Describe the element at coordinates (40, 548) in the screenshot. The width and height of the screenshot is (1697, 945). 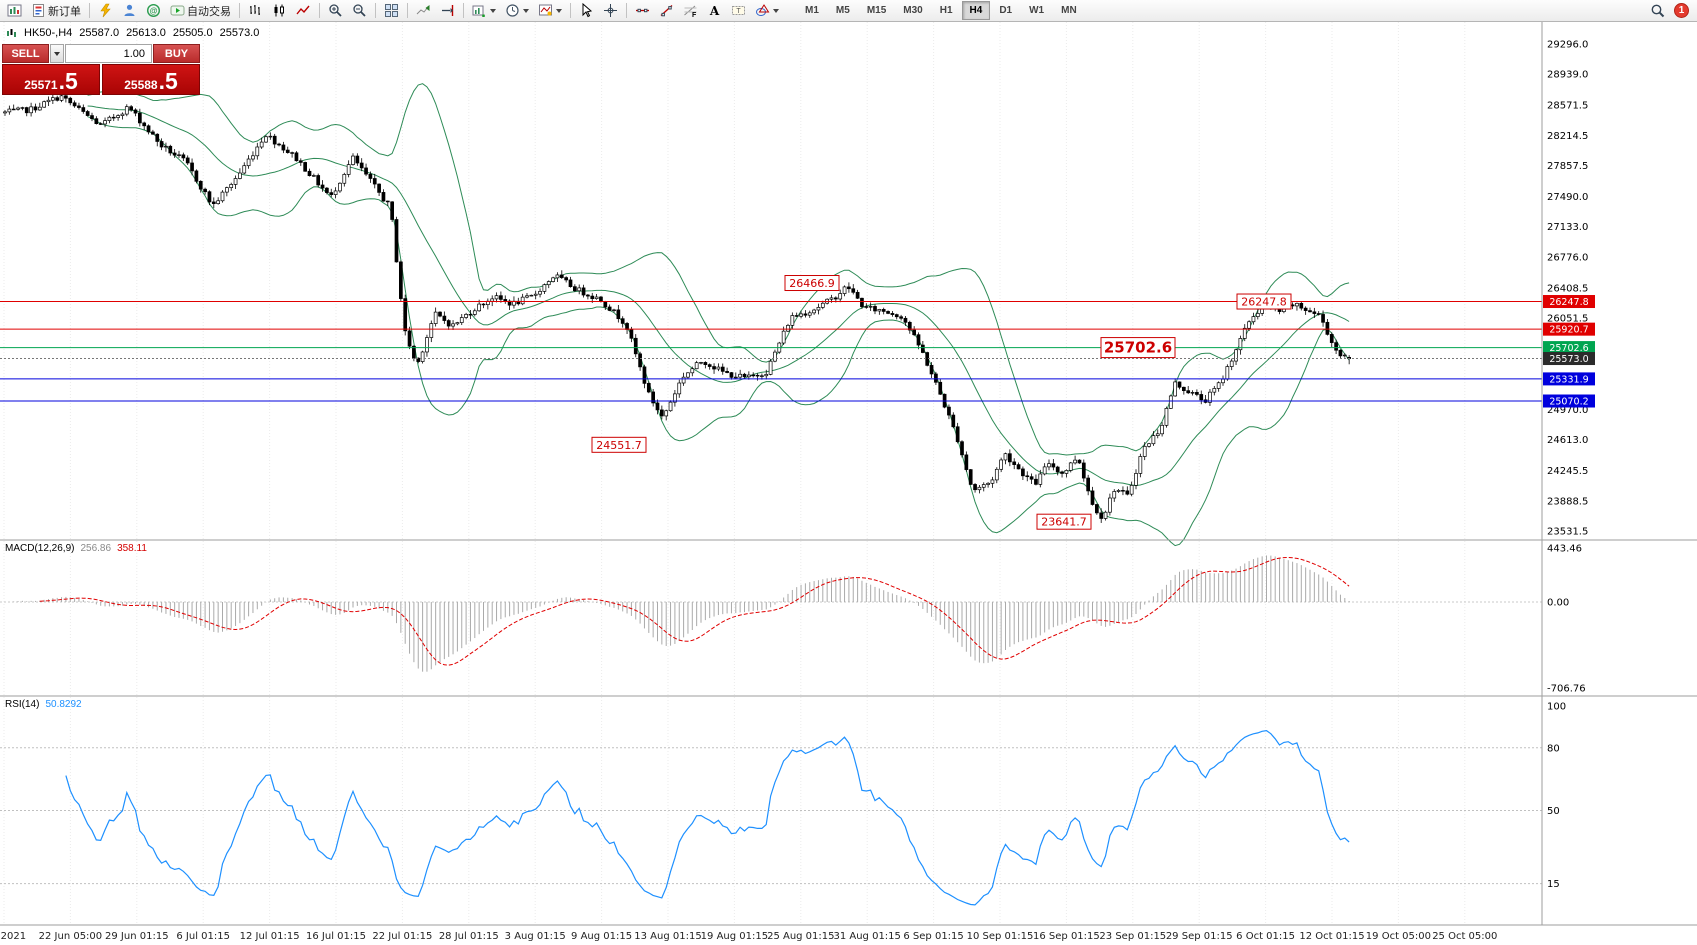
I see `macd-name: MACD(12,26,9)` at that location.